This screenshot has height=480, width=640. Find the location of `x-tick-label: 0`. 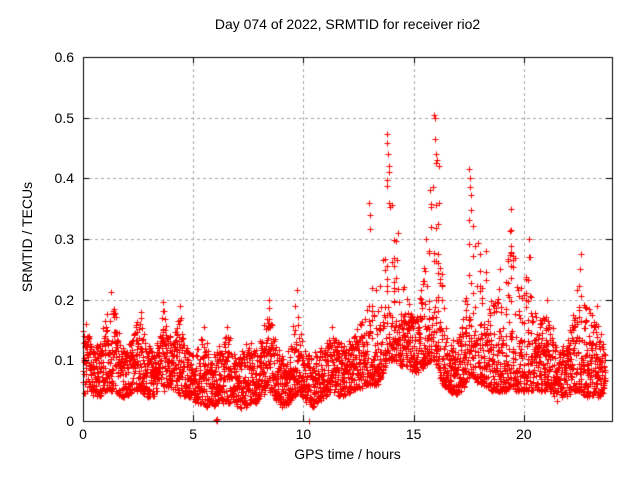

x-tick-label: 0 is located at coordinates (83, 434).